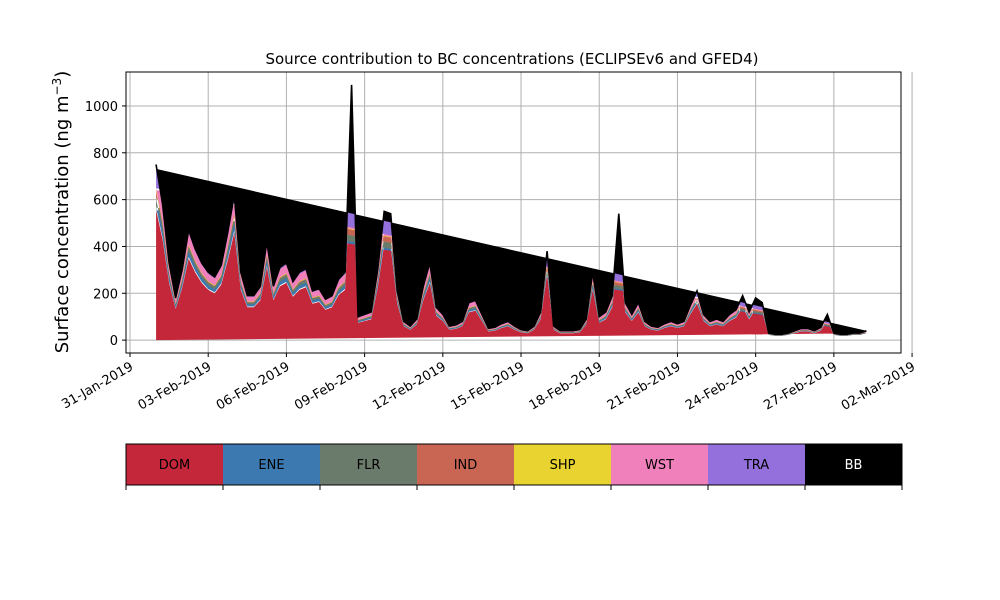 The height and width of the screenshot is (600, 1000). Describe the element at coordinates (409, 386) in the screenshot. I see `x-tick-label: 12-Feb-2019` at that location.